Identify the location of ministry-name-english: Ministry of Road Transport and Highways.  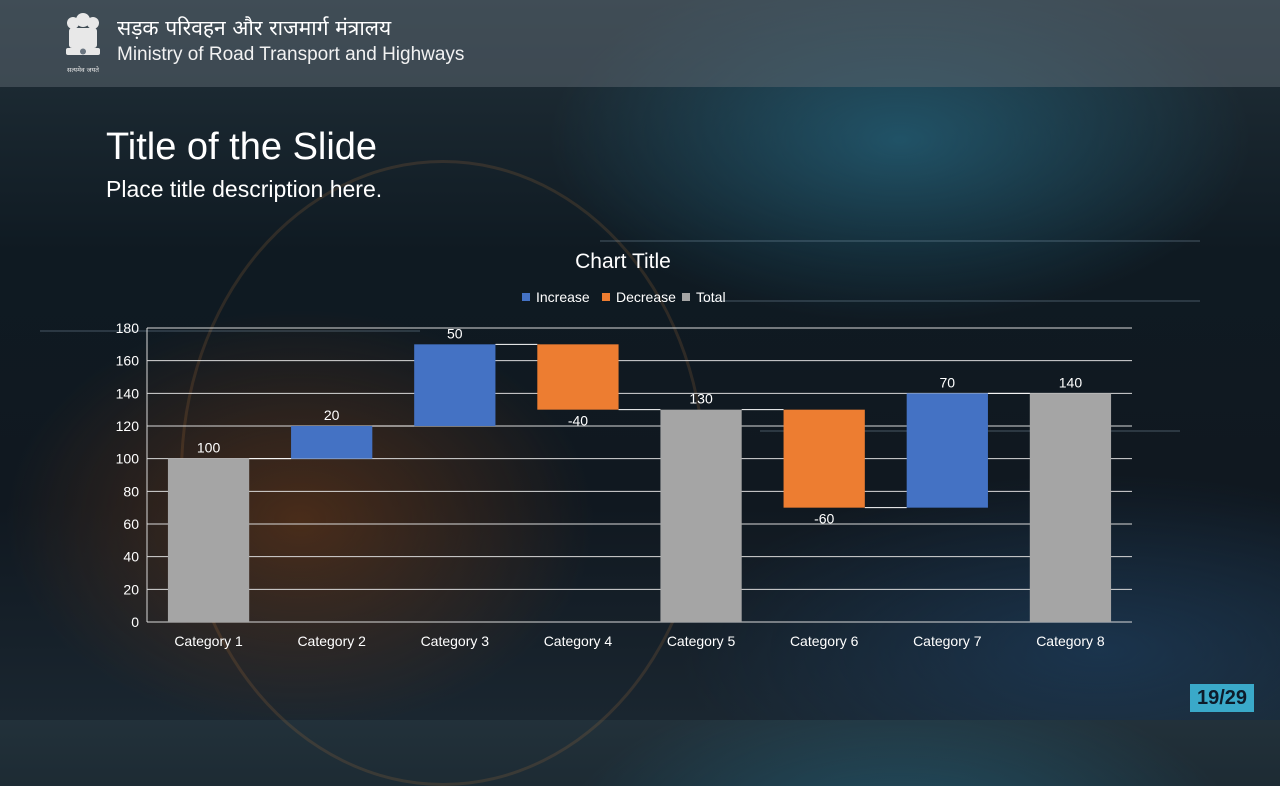
(291, 54).